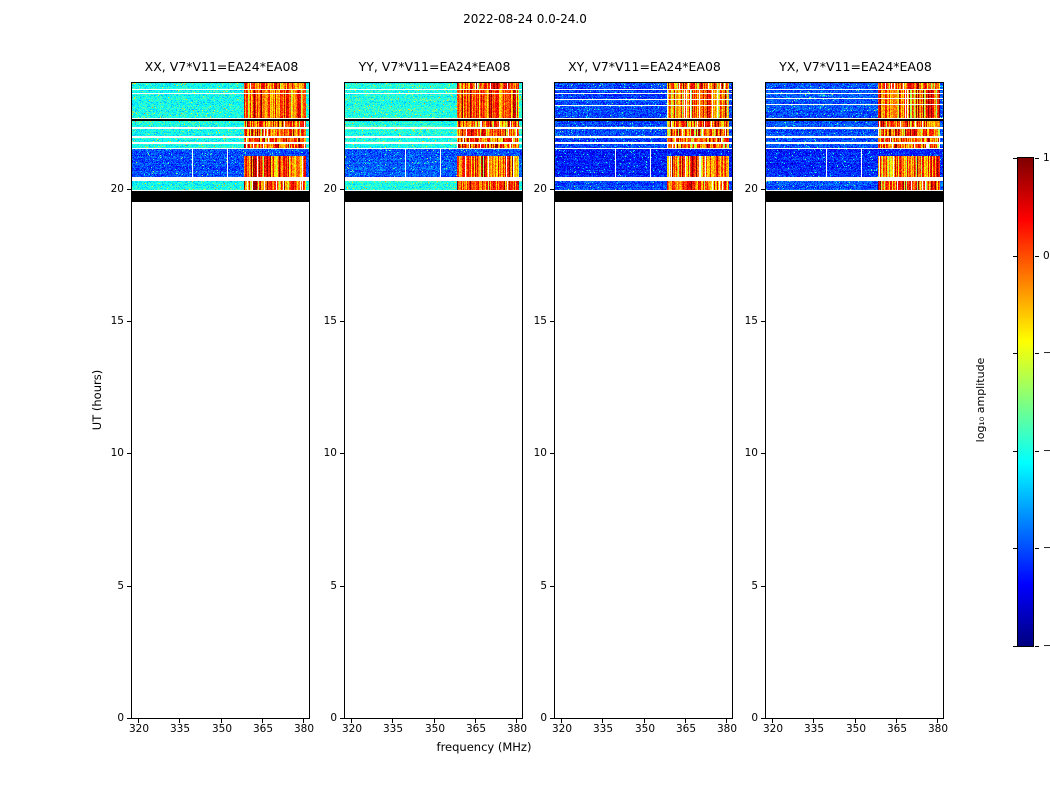  I want to click on spectrogram-canvas-yx, so click(854, 142).